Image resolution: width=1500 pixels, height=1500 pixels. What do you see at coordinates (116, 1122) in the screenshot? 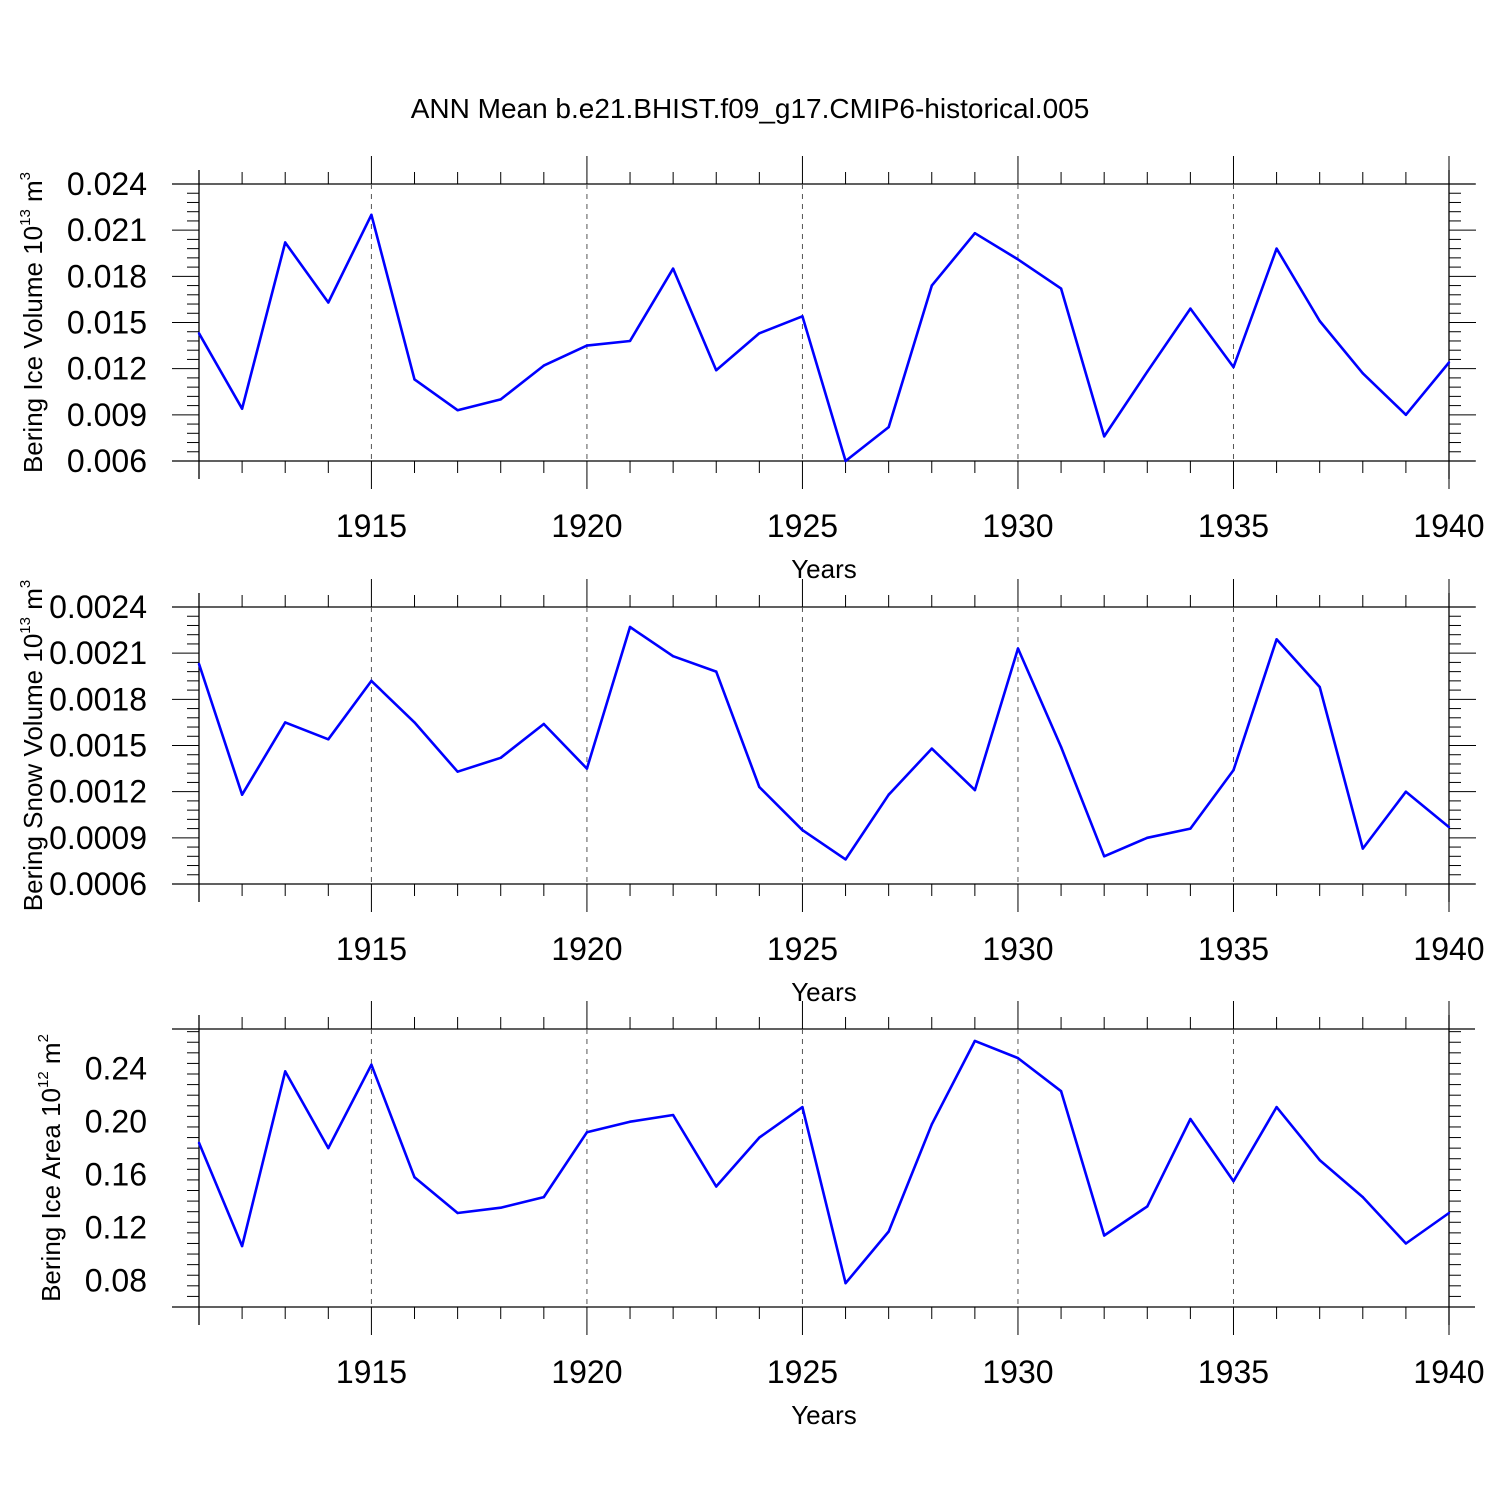
I see `y-tick-label: 0.20` at bounding box center [116, 1122].